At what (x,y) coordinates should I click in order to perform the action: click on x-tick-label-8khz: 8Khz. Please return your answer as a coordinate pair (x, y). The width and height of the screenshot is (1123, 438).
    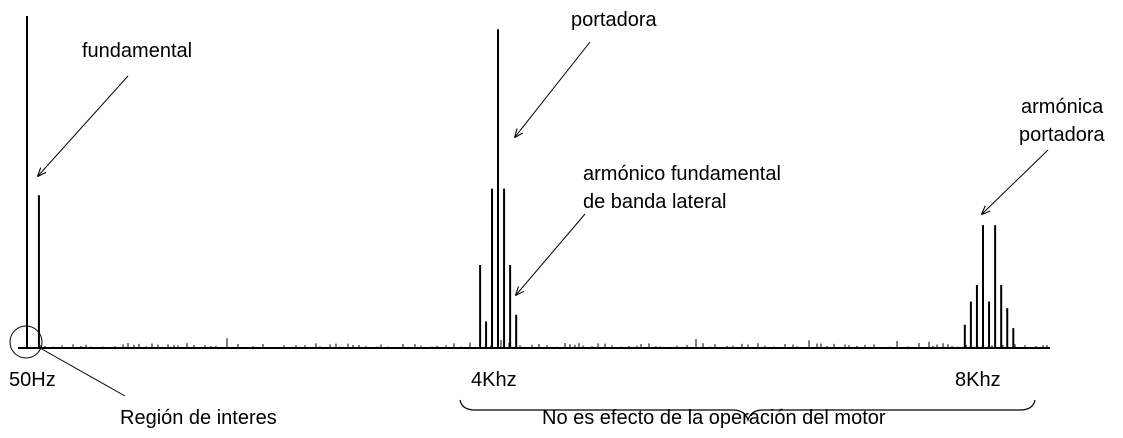
    Looking at the image, I should click on (978, 380).